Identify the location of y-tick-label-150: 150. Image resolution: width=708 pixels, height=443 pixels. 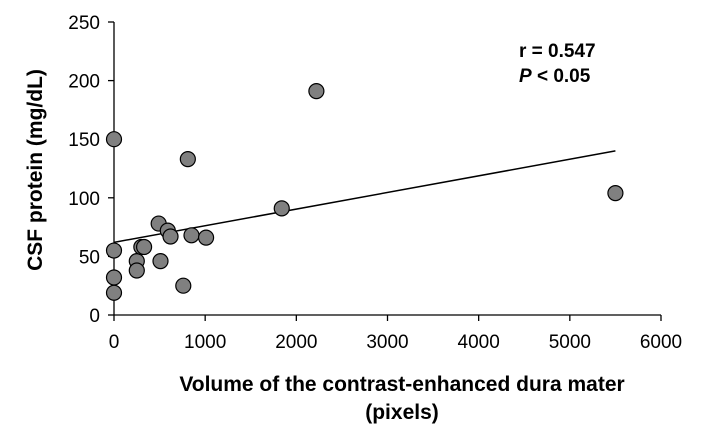
(84, 140).